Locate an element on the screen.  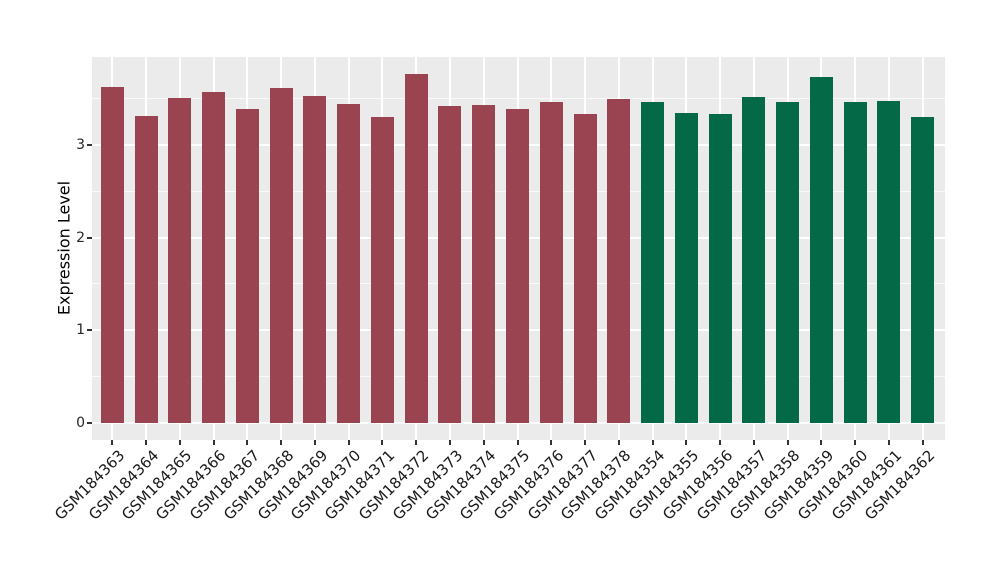
bar-GSM184376 is located at coordinates (551, 262).